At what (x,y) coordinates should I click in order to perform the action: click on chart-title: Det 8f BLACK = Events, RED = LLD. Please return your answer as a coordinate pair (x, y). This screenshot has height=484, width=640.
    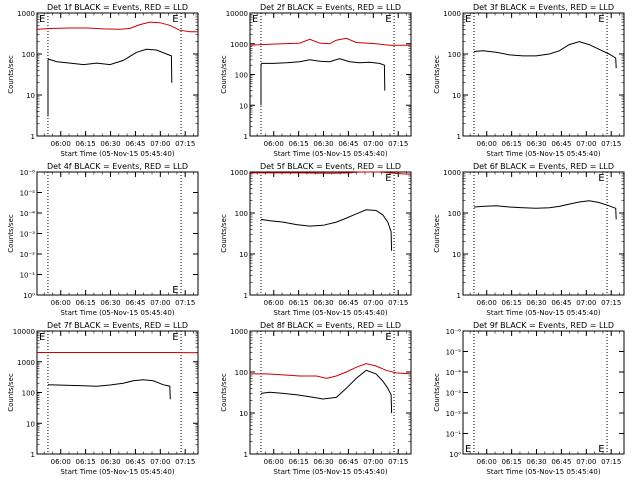
    Looking at the image, I should click on (330, 325).